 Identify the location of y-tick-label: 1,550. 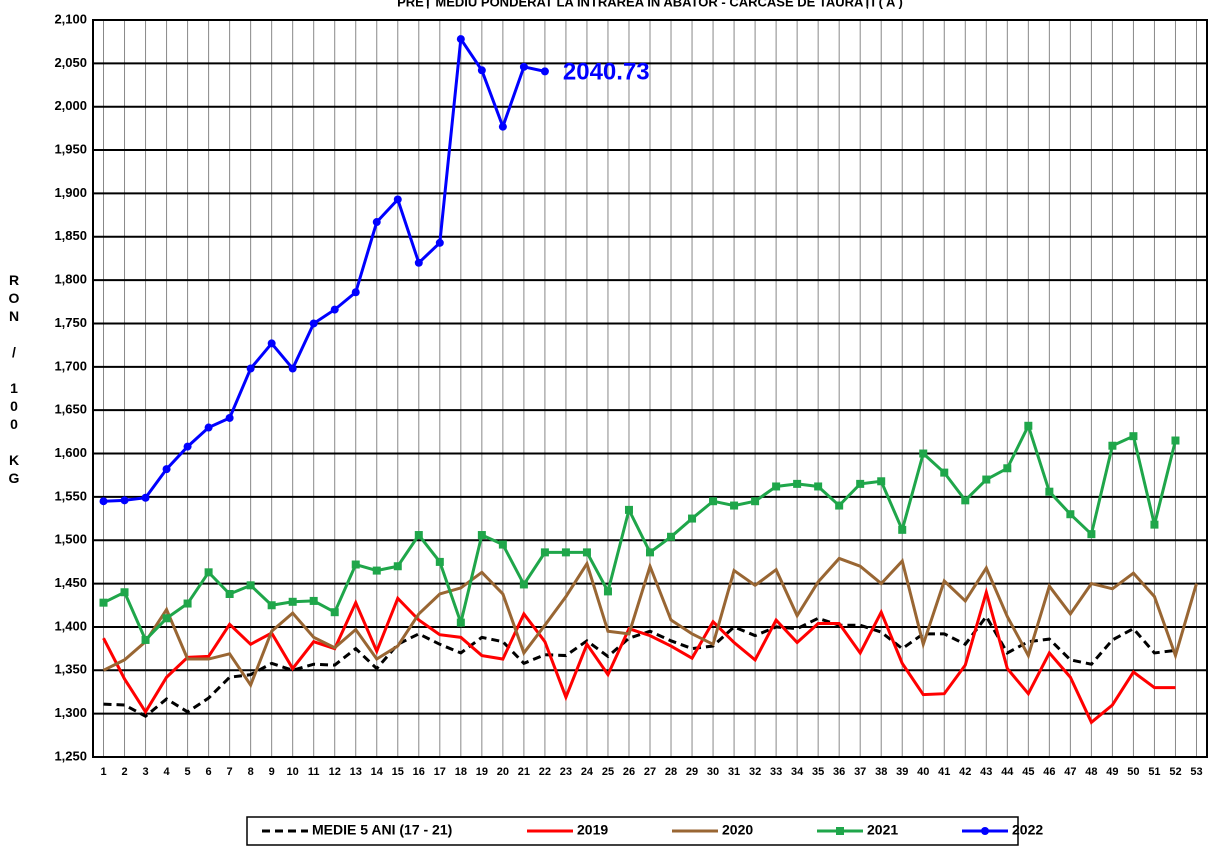
(70, 495).